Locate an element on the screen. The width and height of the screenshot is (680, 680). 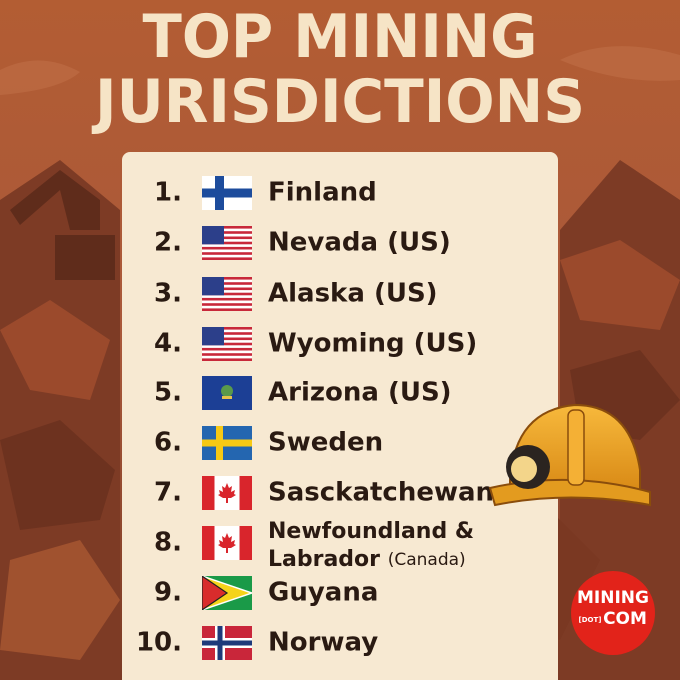
logo: MINING [DOT] COM is located at coordinates (613, 613).